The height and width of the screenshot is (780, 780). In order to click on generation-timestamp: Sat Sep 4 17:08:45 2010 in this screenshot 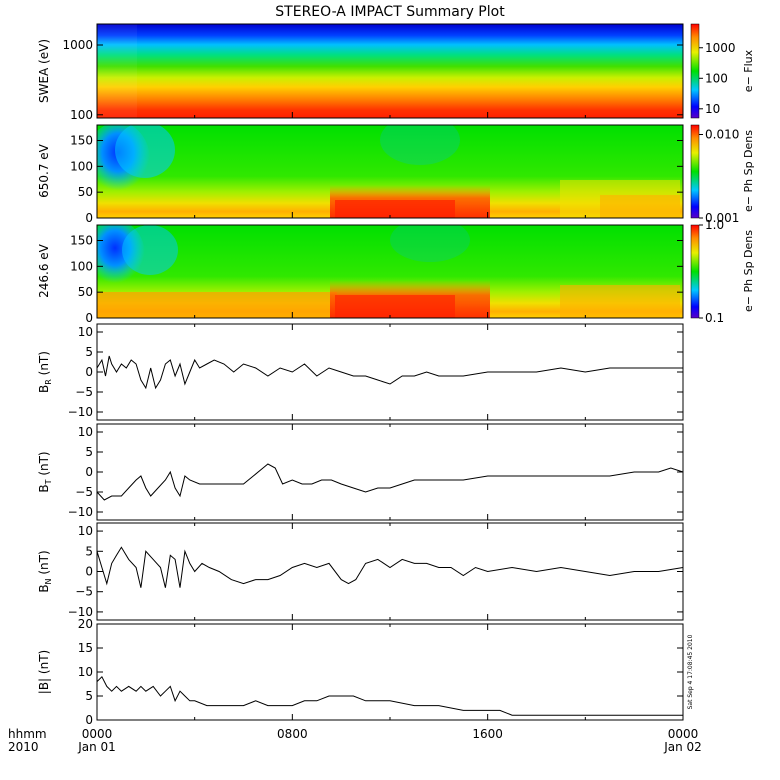, I will do `click(690, 671)`.